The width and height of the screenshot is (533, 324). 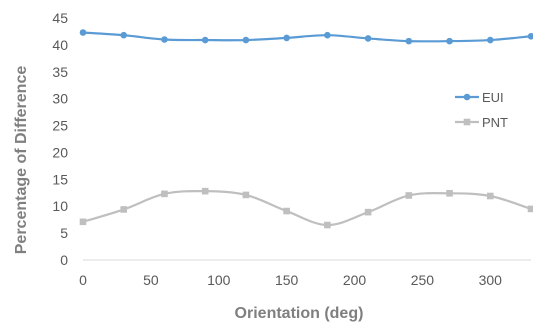 What do you see at coordinates (151, 280) in the screenshot?
I see `x-tick-label: 50` at bounding box center [151, 280].